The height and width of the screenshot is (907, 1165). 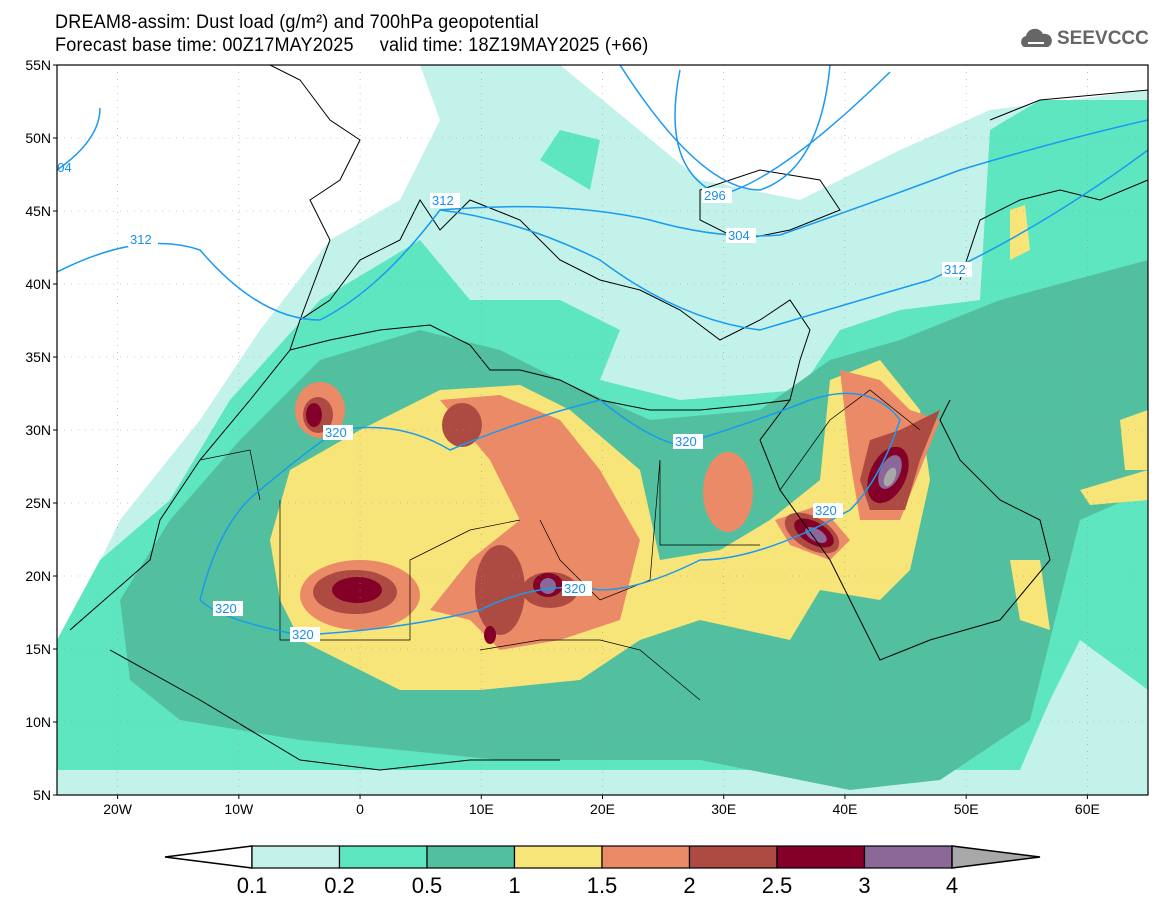 I want to click on lat-label: 30N, so click(x=38, y=430).